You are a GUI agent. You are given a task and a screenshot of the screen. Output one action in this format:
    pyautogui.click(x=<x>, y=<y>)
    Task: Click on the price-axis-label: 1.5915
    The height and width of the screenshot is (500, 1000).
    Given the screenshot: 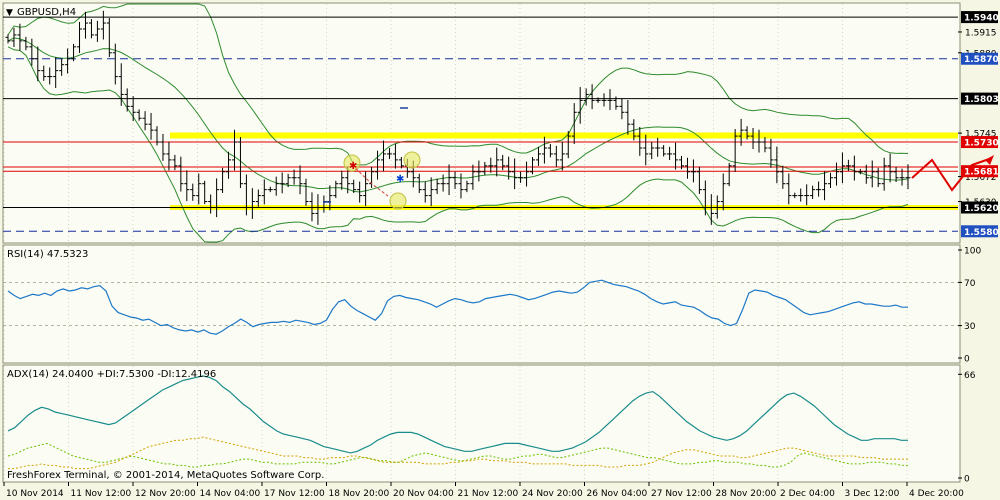 What is the action you would take?
    pyautogui.click(x=981, y=33)
    